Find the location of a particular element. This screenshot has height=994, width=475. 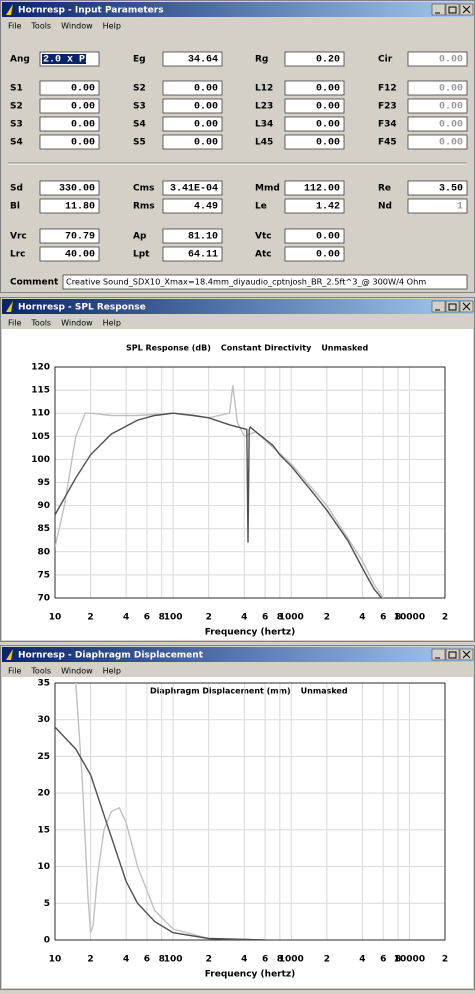

y-tick-label: 30 is located at coordinates (43, 720).